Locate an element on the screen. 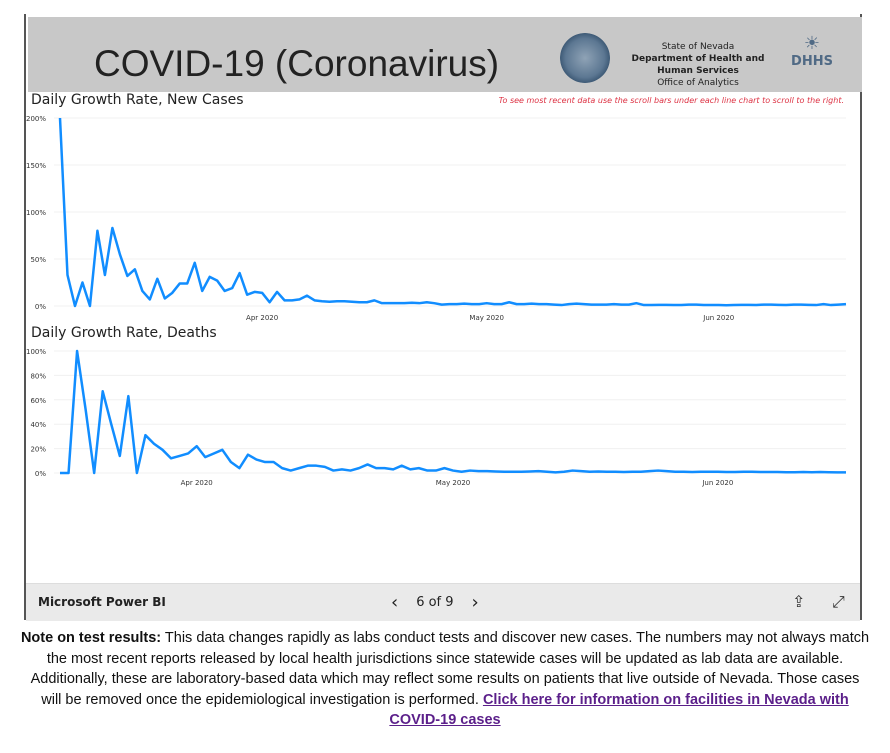  page-indicator: 6 of 9 is located at coordinates (435, 602).